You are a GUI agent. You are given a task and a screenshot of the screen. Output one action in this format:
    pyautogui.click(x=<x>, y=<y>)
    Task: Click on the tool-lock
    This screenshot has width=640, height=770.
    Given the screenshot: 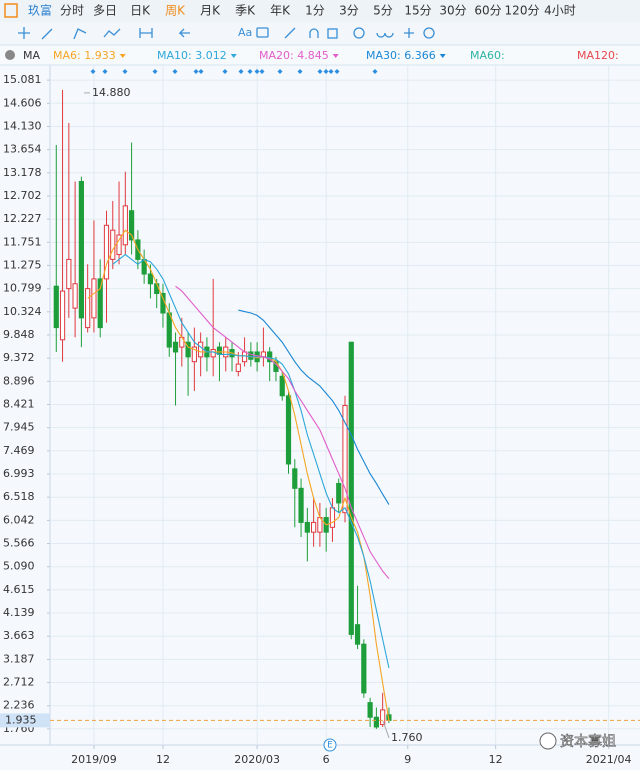 What is the action you would take?
    pyautogui.click(x=332, y=33)
    